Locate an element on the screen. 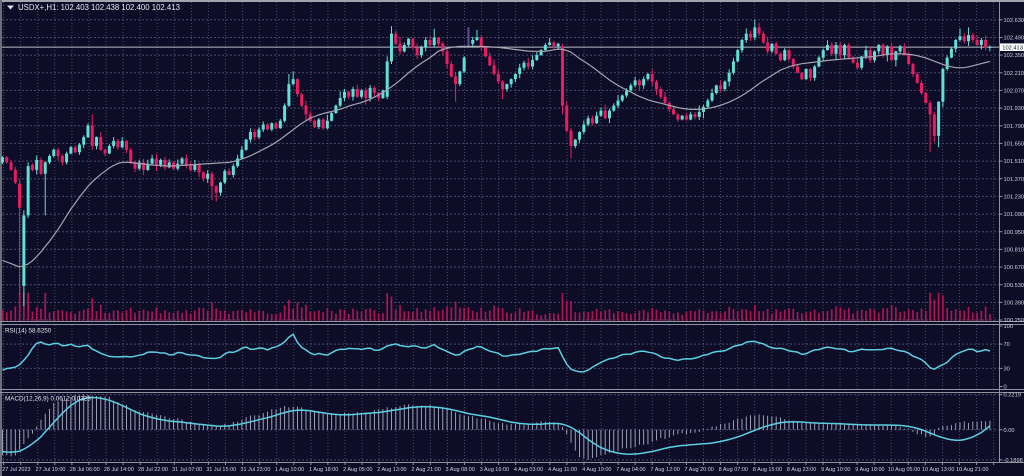  svg-text: 31 Jul 15:00 is located at coordinates (221, 470).